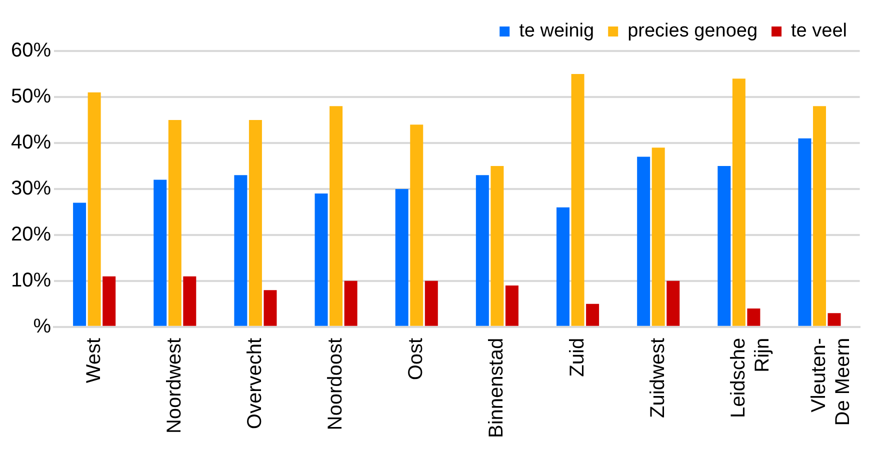  Describe the element at coordinates (693, 31) in the screenshot. I see `legend-label: precies genoeg` at that location.